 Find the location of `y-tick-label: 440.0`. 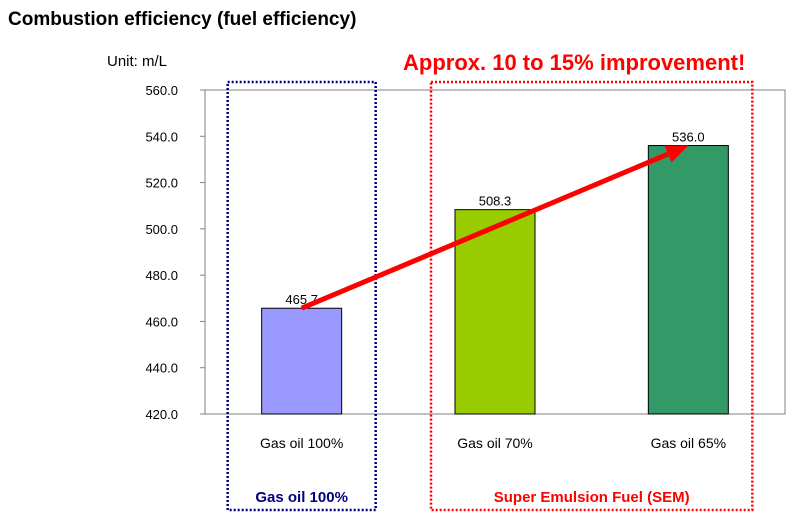

y-tick-label: 440.0 is located at coordinates (161, 368).